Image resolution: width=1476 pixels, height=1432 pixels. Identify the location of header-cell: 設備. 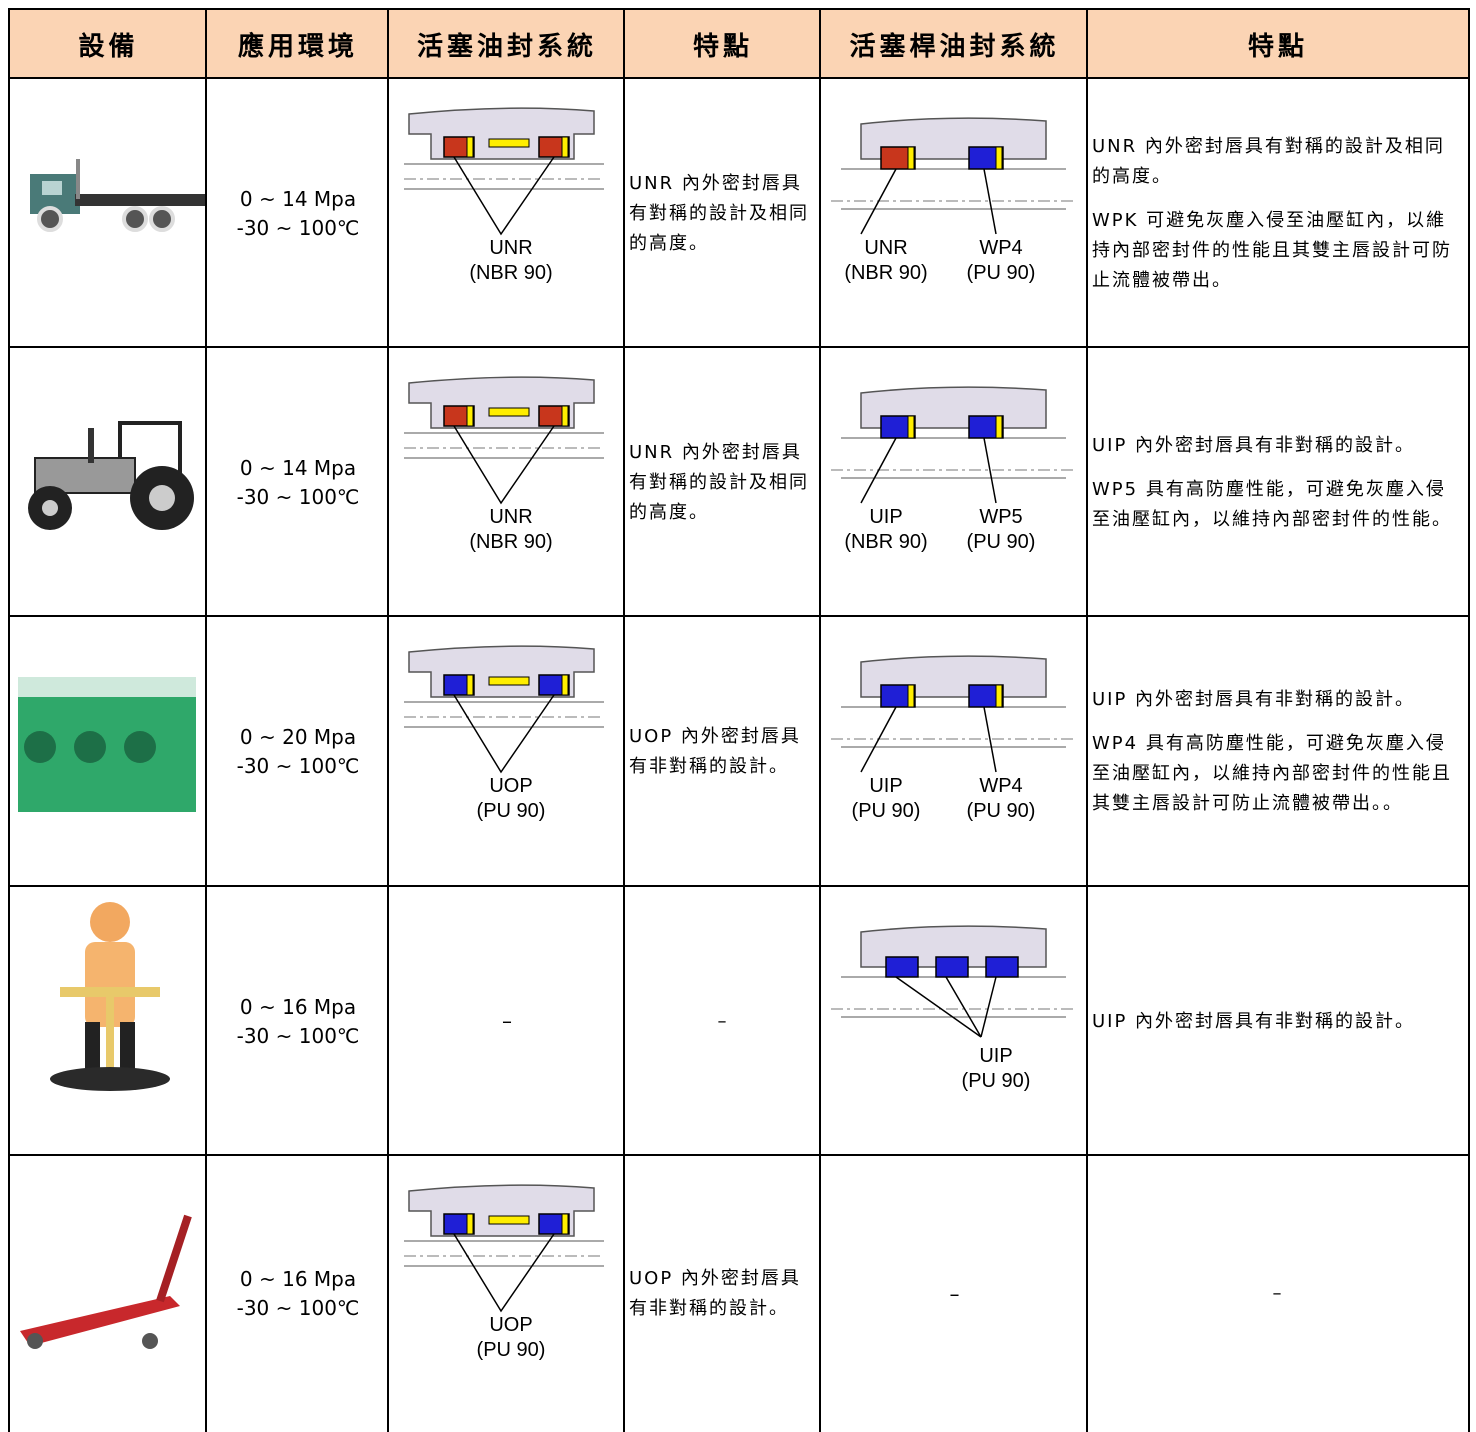
(107, 43).